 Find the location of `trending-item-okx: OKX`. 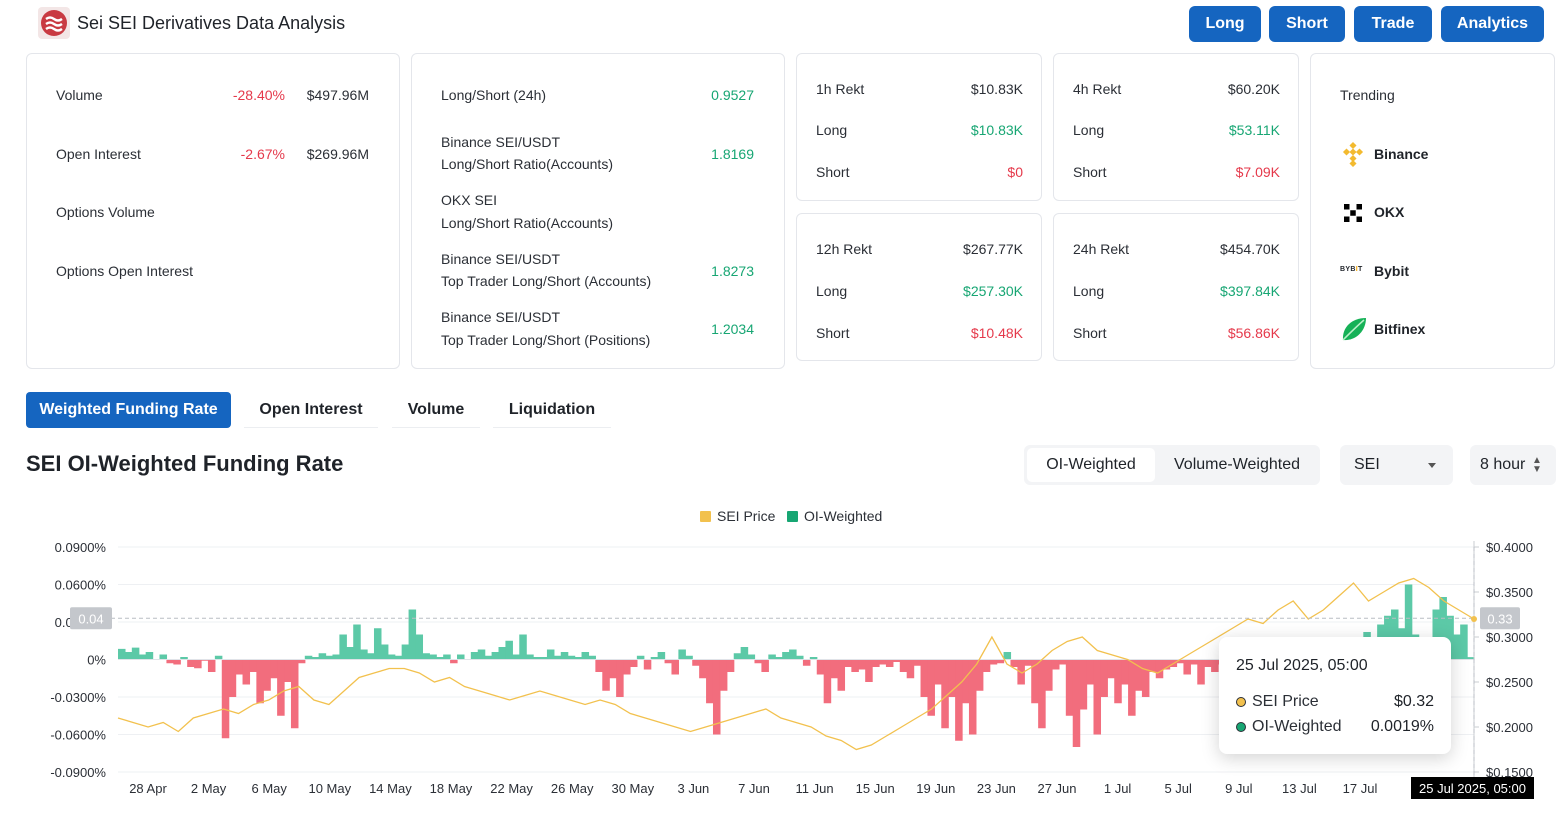

trending-item-okx: OKX is located at coordinates (1430, 212).